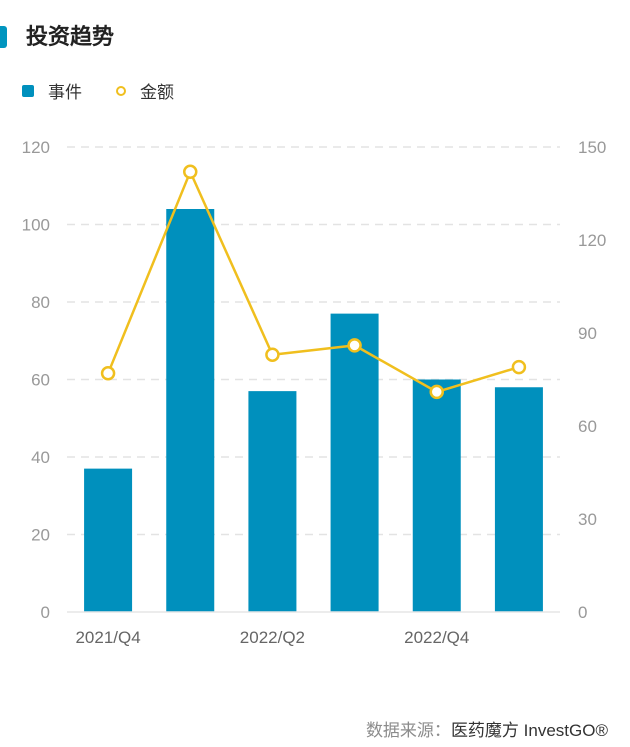 This screenshot has width=630, height=747. What do you see at coordinates (529, 730) in the screenshot?
I see `source-brand: 医药魔方 InvestGO®` at bounding box center [529, 730].